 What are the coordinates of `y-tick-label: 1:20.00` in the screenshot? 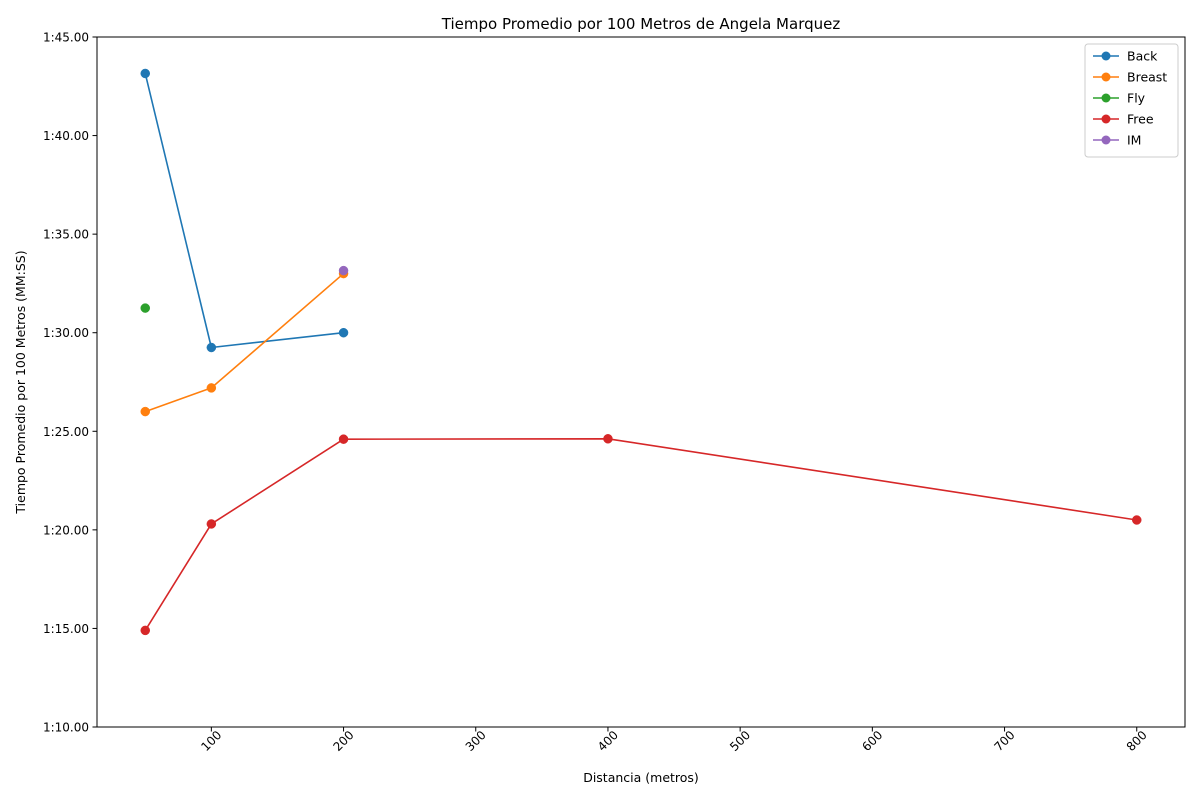 It's located at (66, 530).